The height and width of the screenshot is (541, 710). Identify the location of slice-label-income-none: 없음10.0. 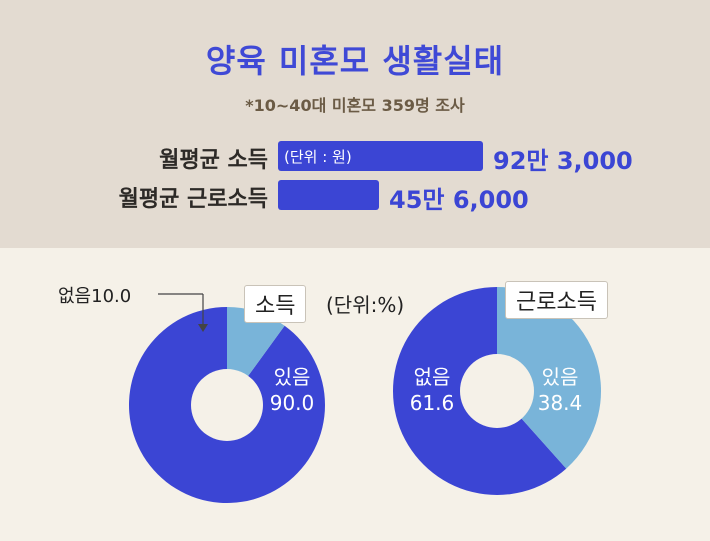
(95, 296).